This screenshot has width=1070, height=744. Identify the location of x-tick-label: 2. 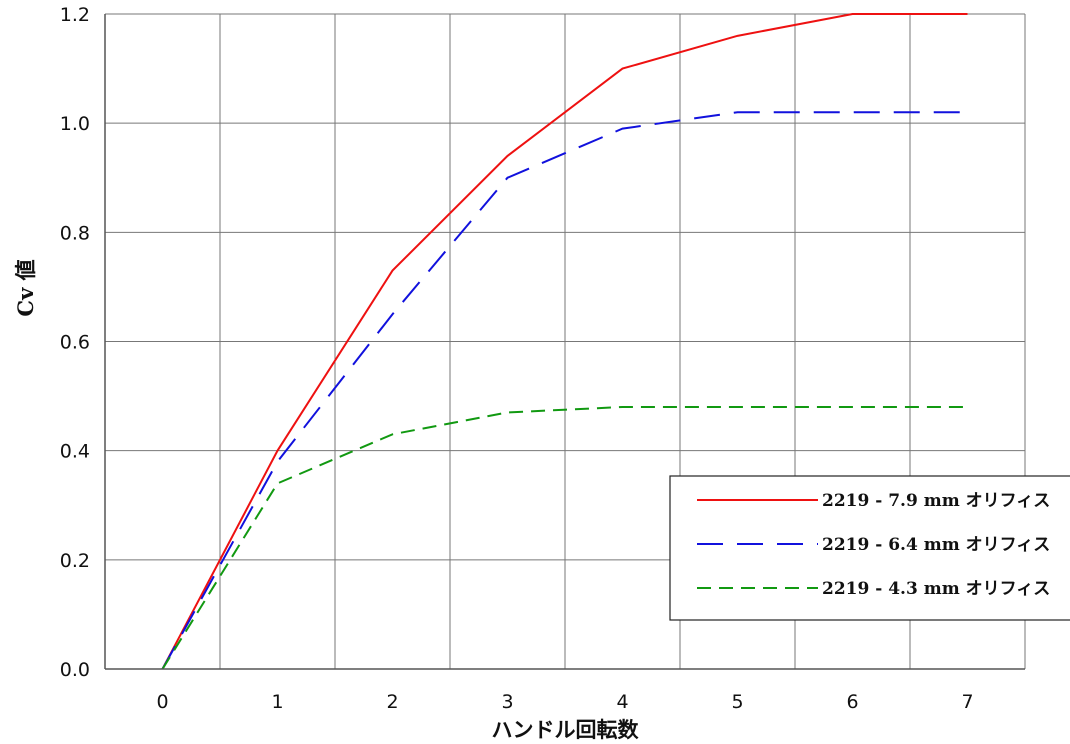
(392, 702).